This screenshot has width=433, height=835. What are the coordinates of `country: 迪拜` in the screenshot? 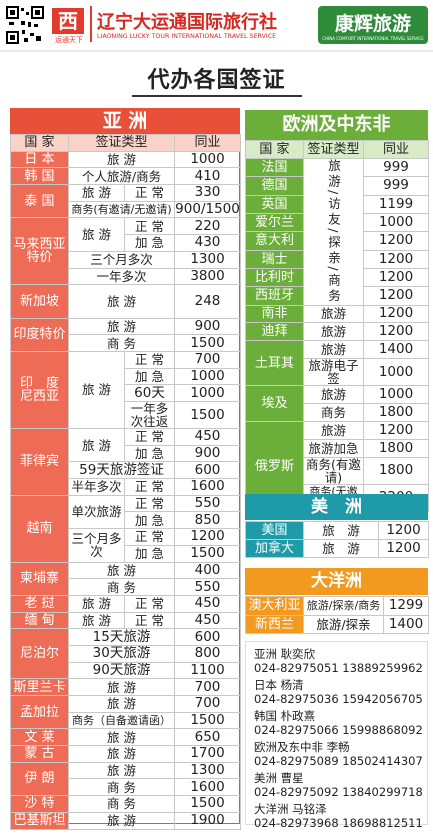 It's located at (274, 332).